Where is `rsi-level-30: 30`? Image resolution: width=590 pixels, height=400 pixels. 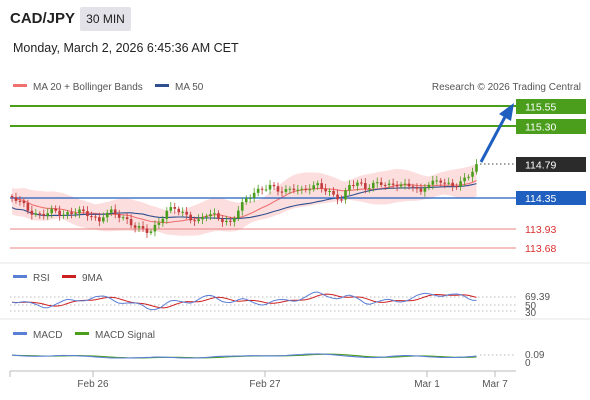 rsi-level-30: 30 is located at coordinates (531, 313).